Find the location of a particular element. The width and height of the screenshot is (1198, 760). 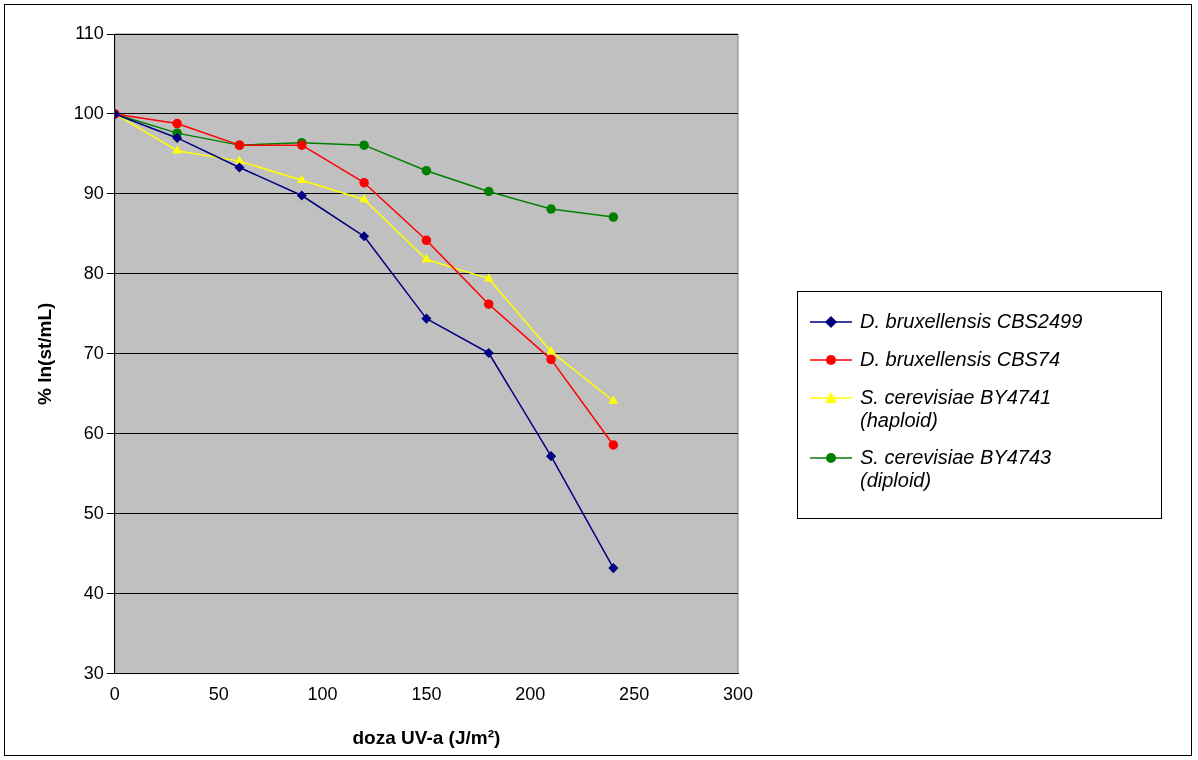

y-tick-label: 40 is located at coordinates (93, 592).